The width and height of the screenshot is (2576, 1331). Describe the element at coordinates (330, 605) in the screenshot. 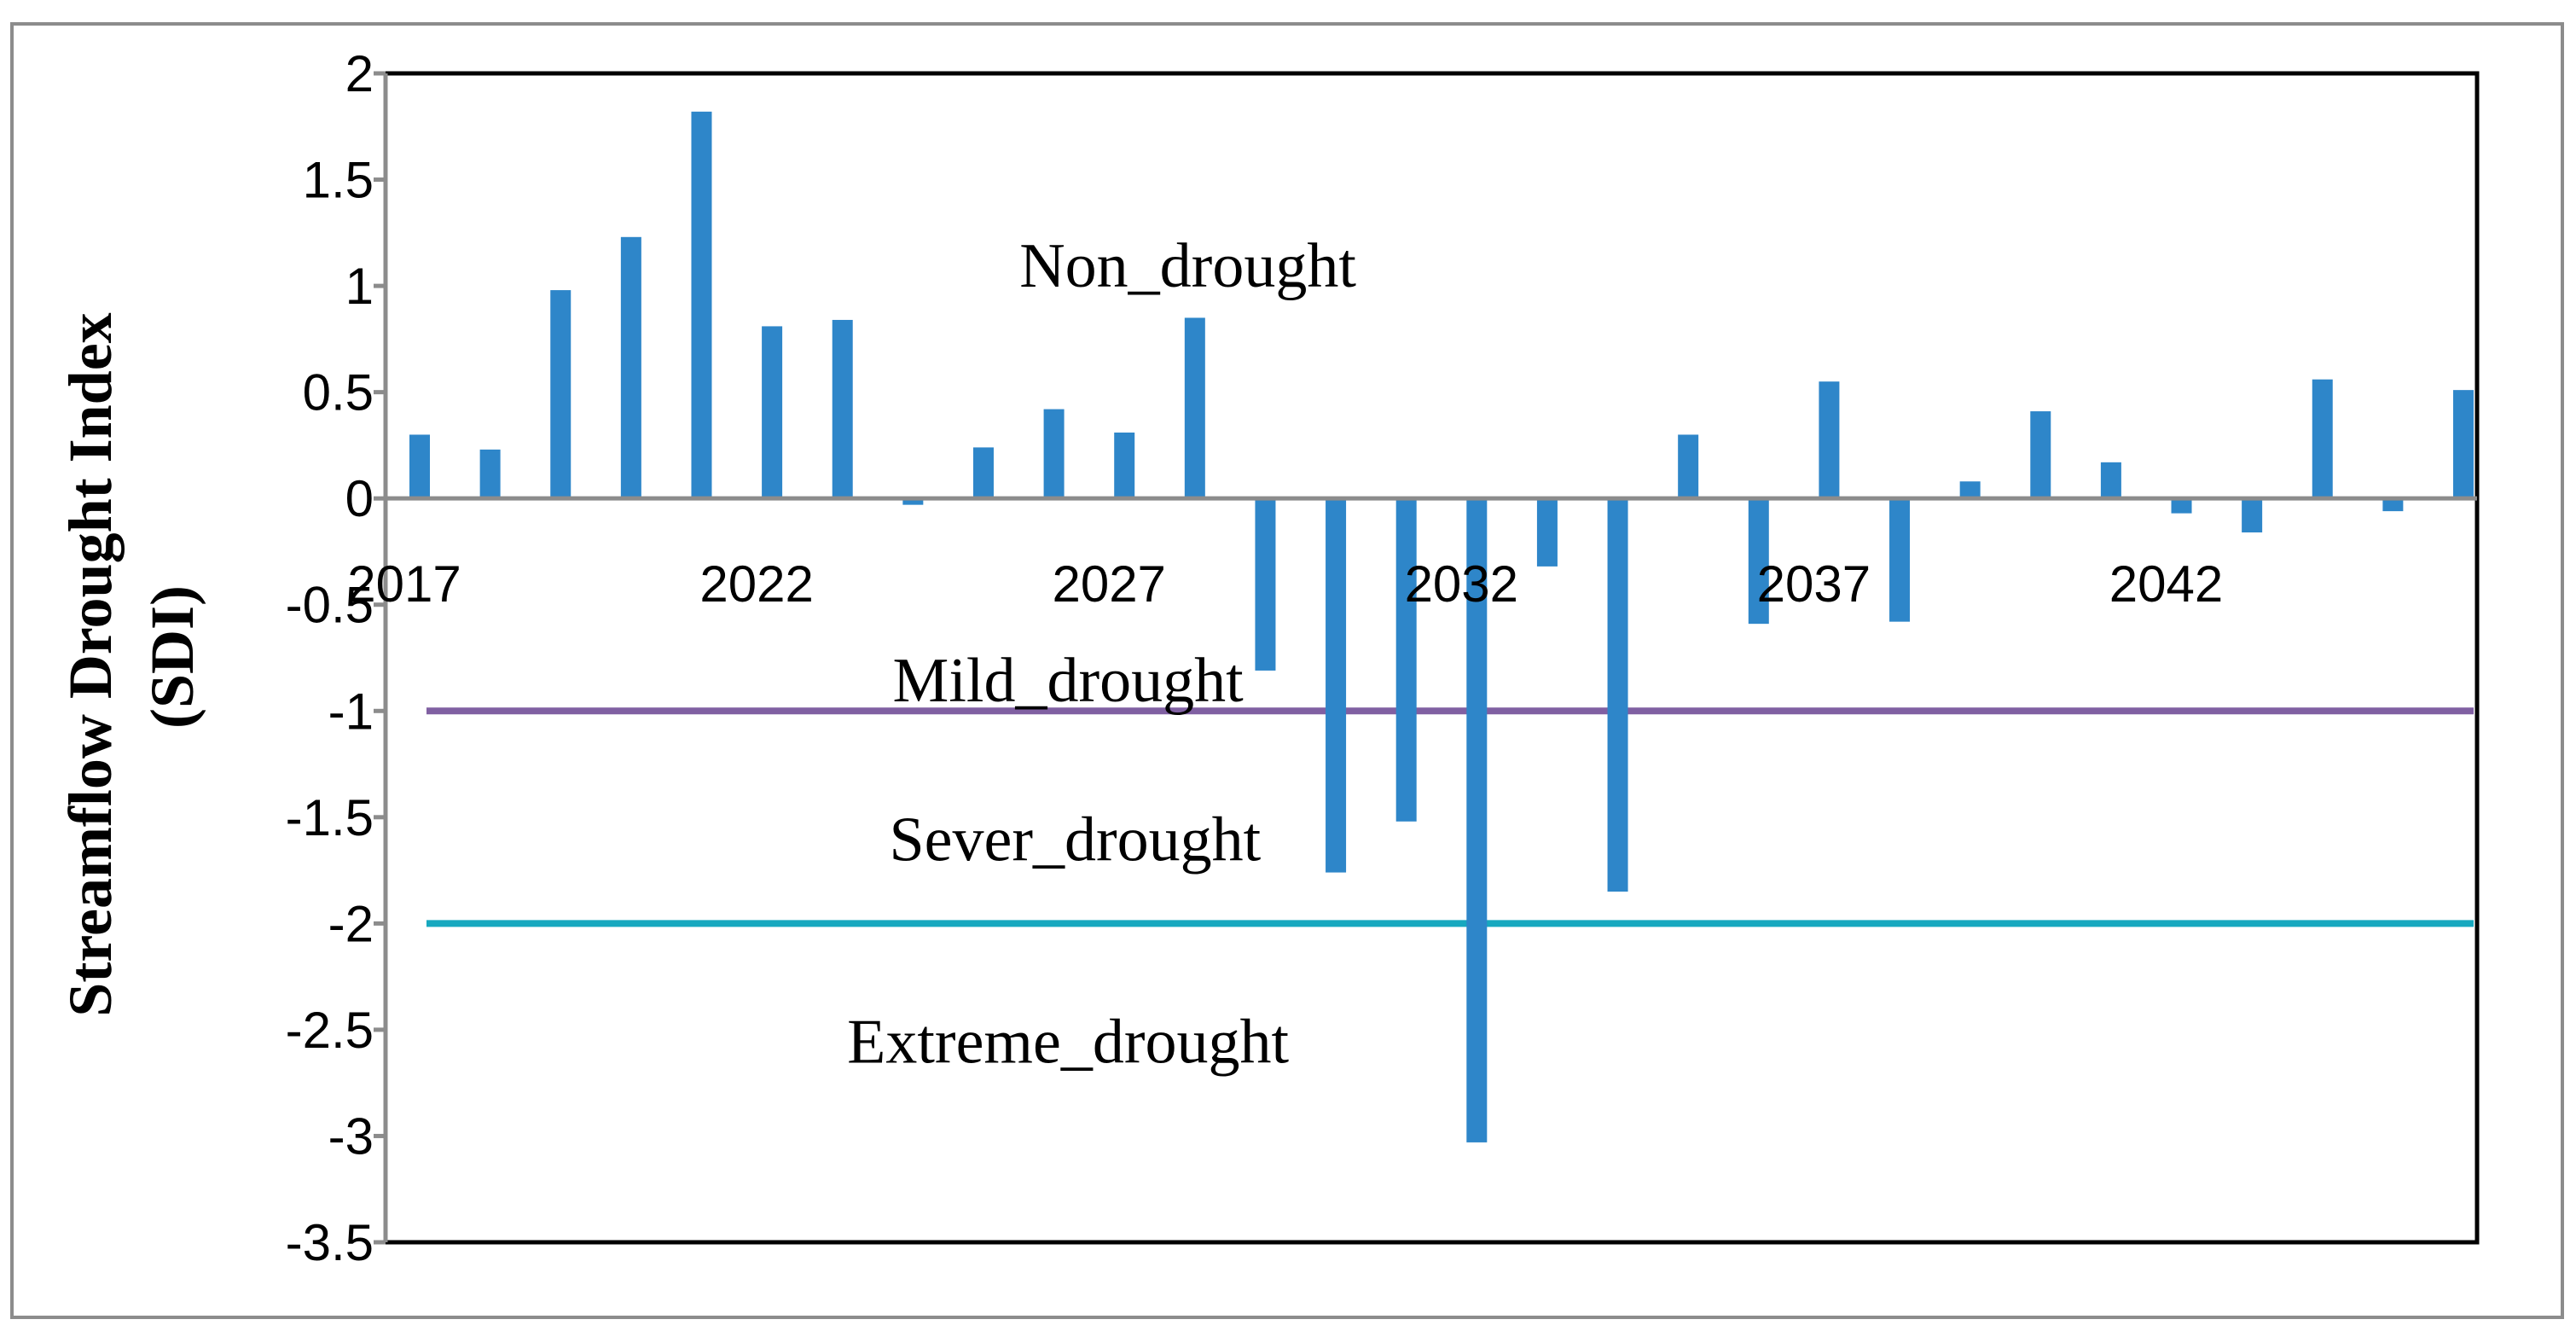

I see `y-tick-label: -0.5` at that location.